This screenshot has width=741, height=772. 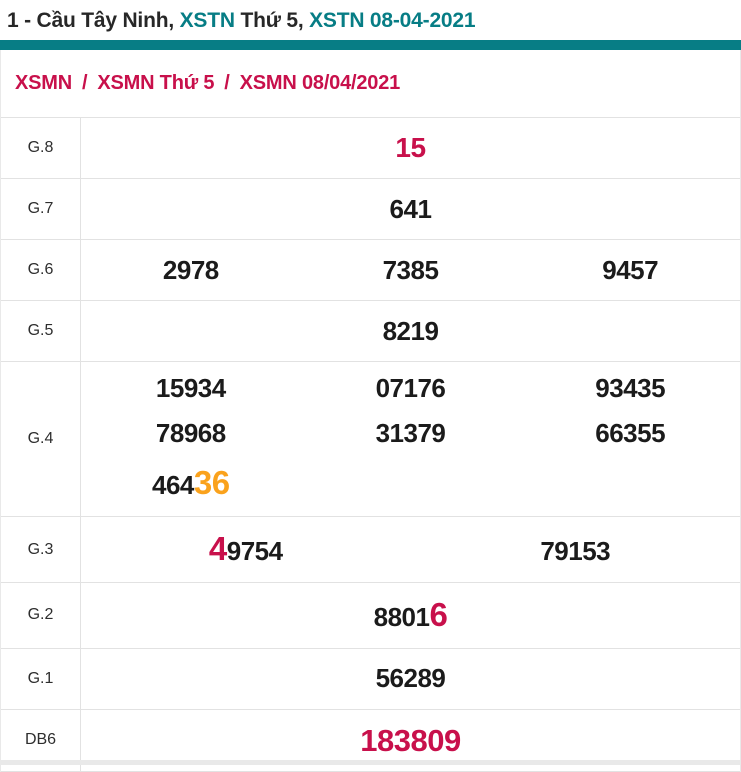 I want to click on prize-values: 88016, so click(x=410, y=615).